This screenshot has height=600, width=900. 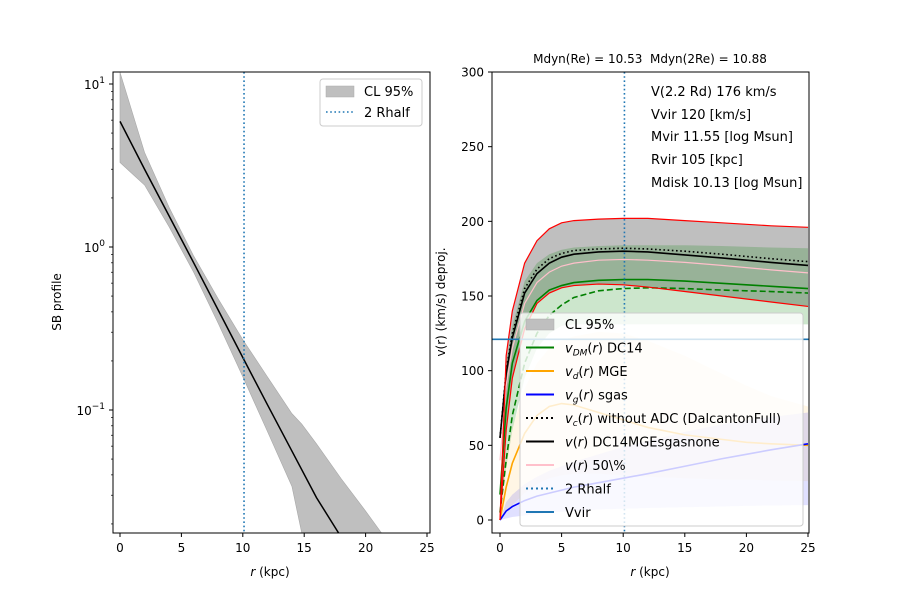 What do you see at coordinates (340, 91) in the screenshot?
I see `legend-cl95-patch` at bounding box center [340, 91].